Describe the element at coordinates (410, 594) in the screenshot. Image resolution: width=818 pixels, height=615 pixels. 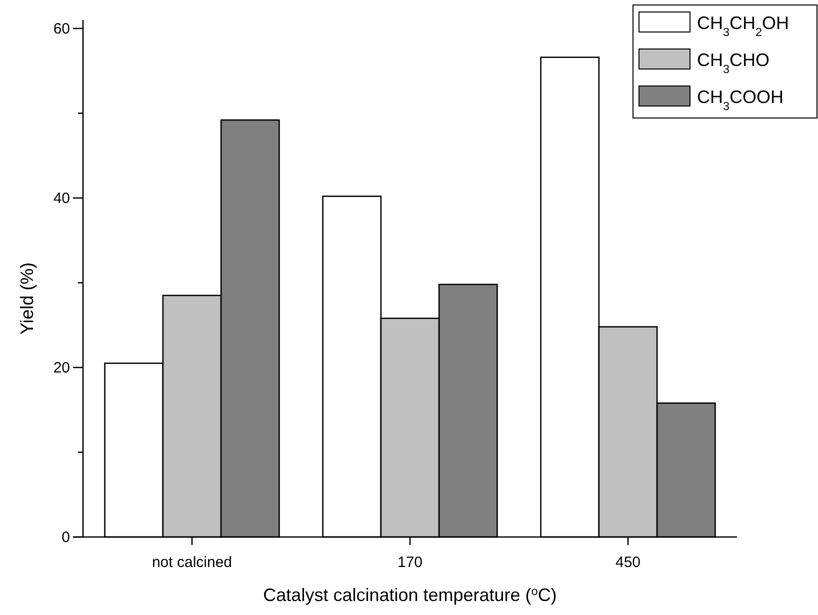
I see `x-axis-title: Catalyst calcination temperature ($^{o}$C)` at that location.